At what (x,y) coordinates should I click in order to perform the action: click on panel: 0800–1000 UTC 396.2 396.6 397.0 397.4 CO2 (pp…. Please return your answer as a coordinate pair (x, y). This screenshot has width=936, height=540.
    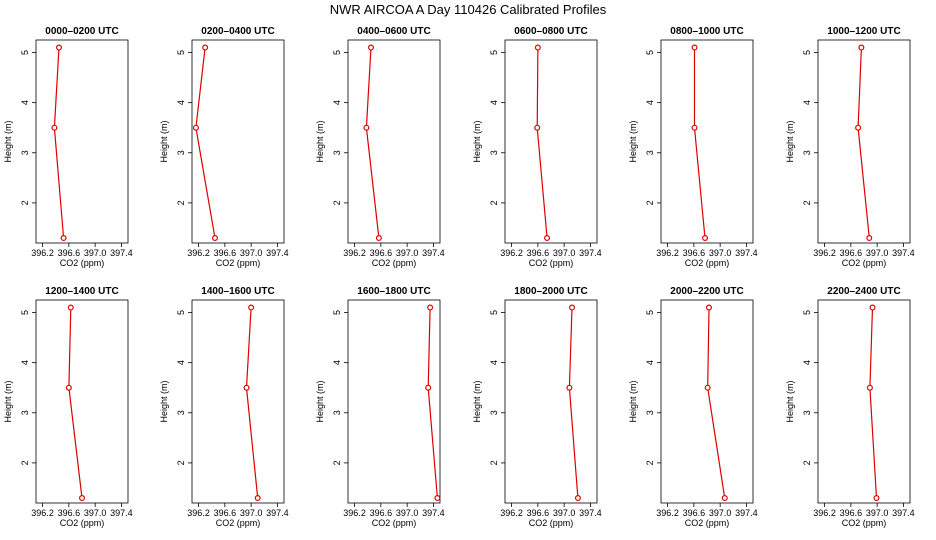
    Looking at the image, I should click on (693, 147).